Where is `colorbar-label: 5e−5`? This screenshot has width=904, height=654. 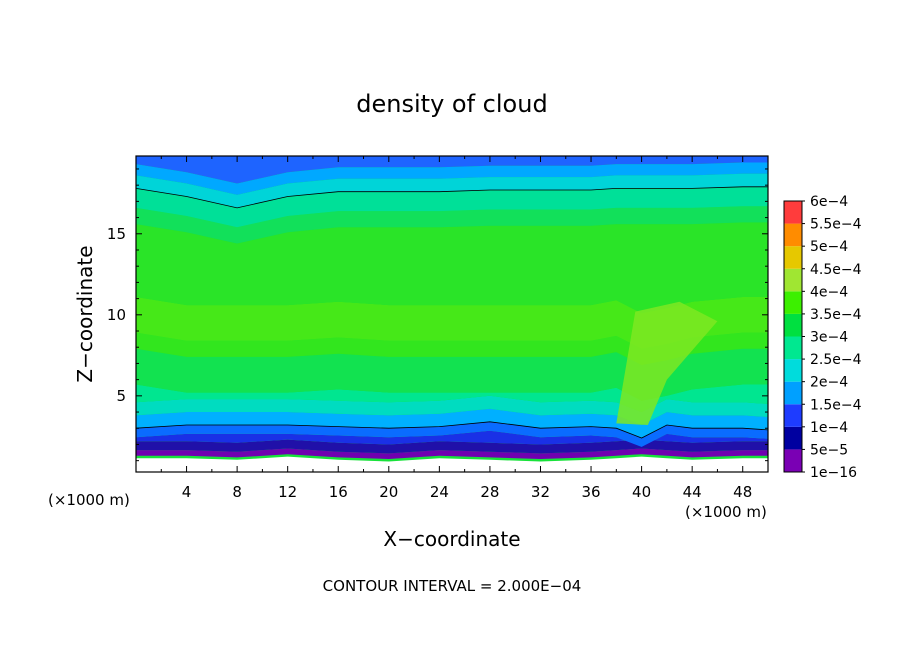 colorbar-label: 5e−5 is located at coordinates (829, 450).